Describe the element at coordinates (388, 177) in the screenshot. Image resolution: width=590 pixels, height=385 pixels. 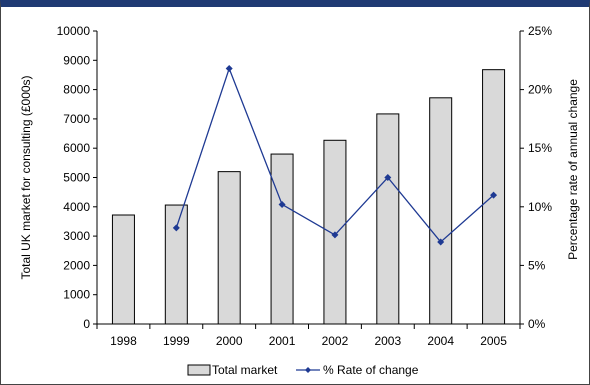
I see `rate-point-2003` at that location.